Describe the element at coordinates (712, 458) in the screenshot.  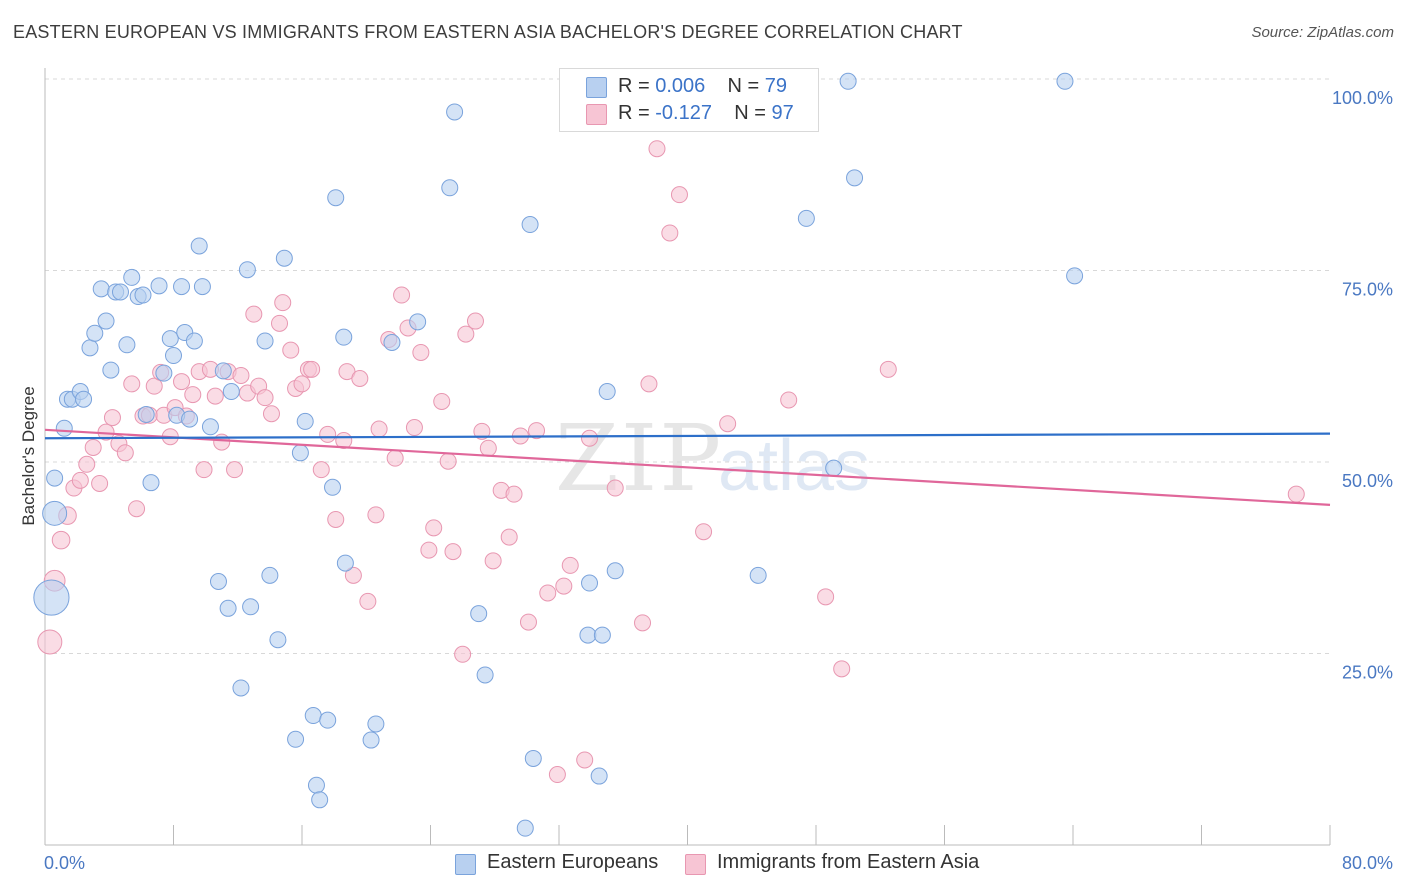
I see `watermark: ZIP atlas` at that location.